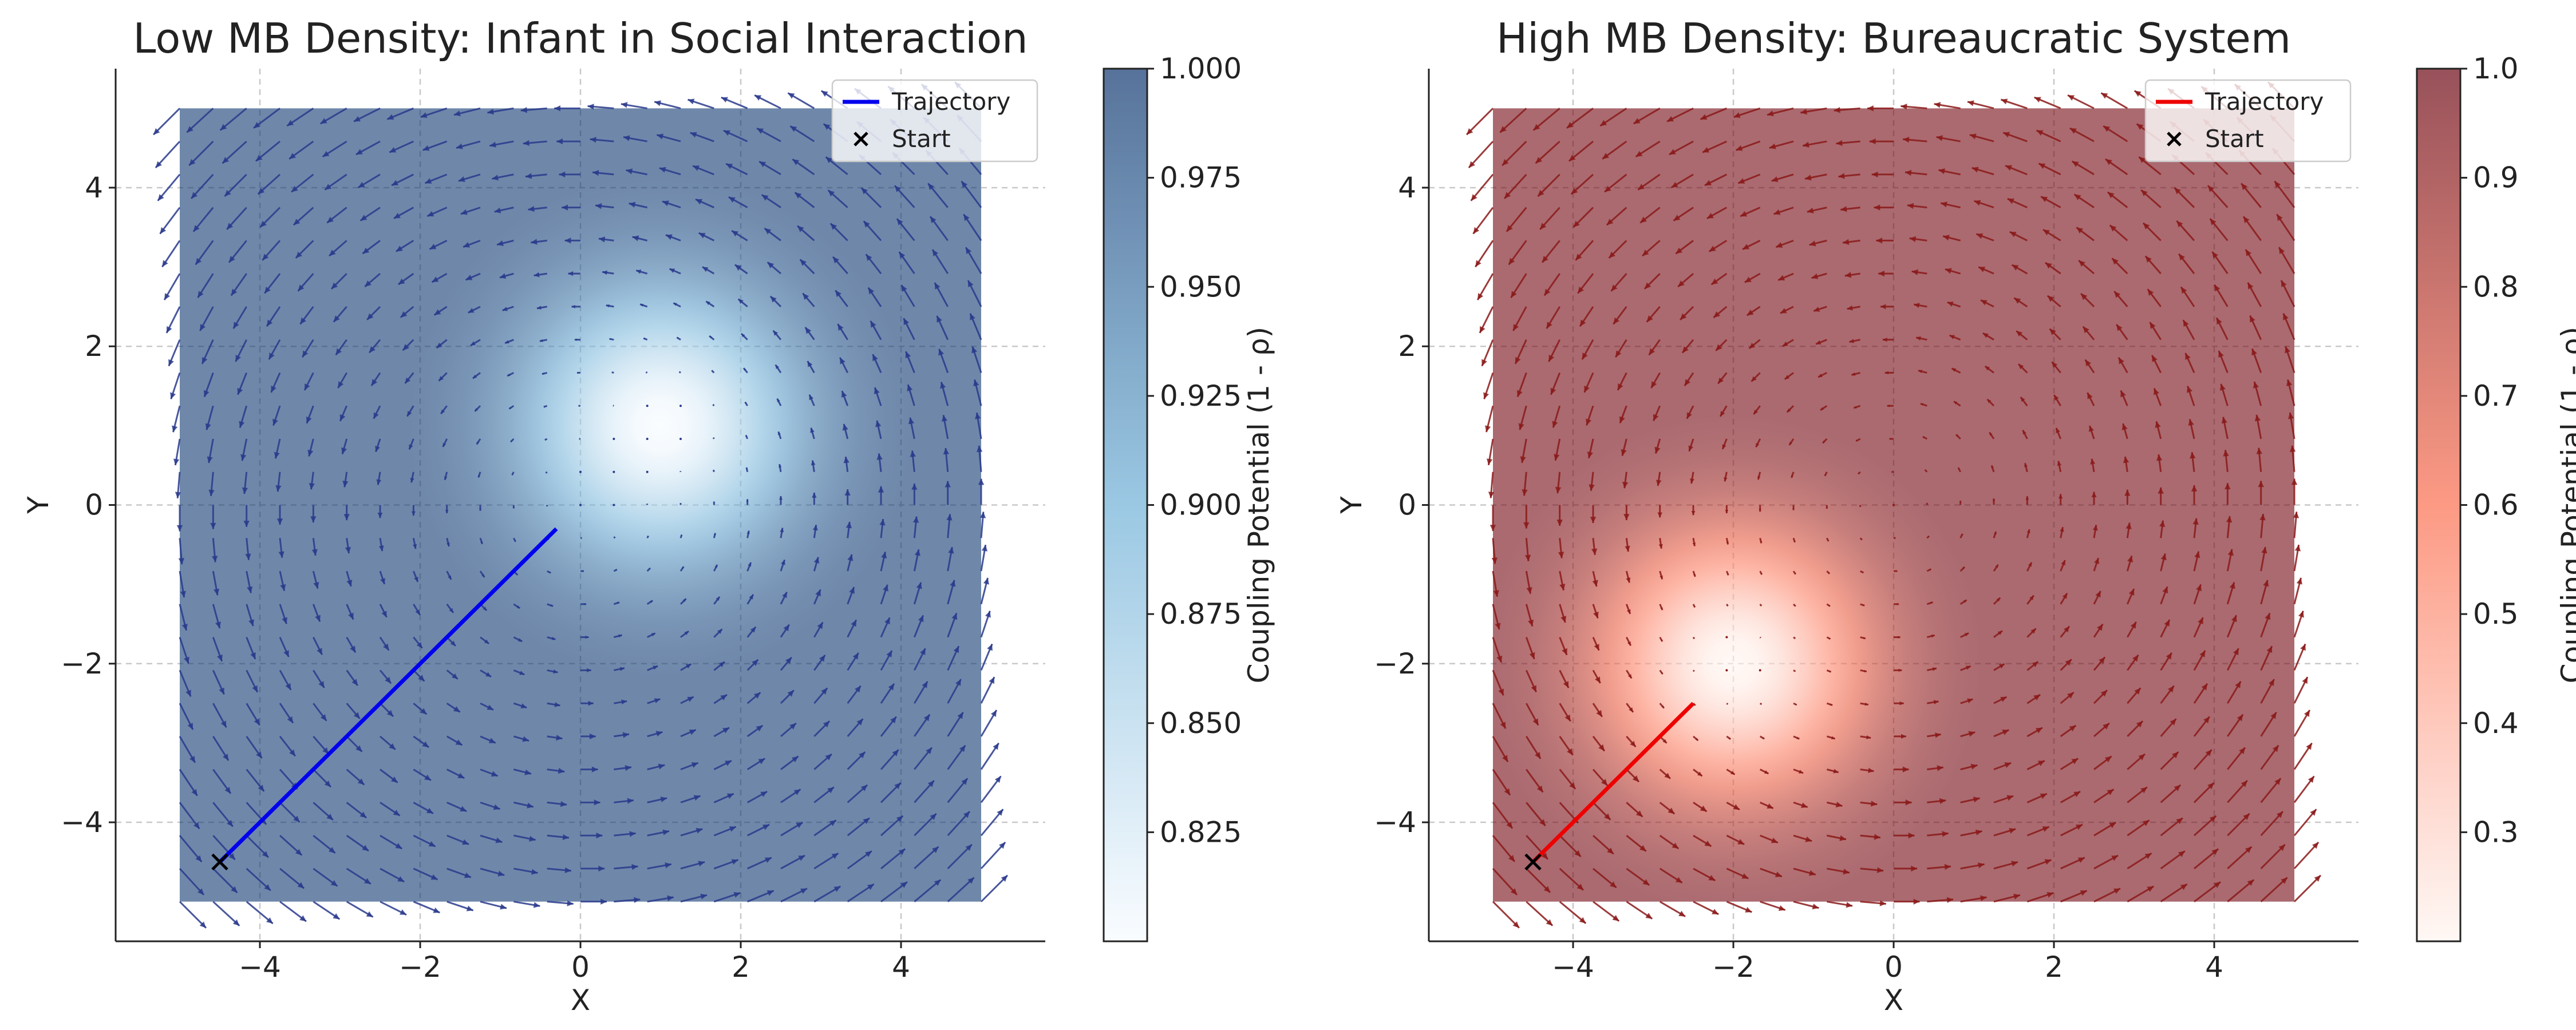  I want to click on colorbar-tick-label: 1.0, so click(2496, 68).